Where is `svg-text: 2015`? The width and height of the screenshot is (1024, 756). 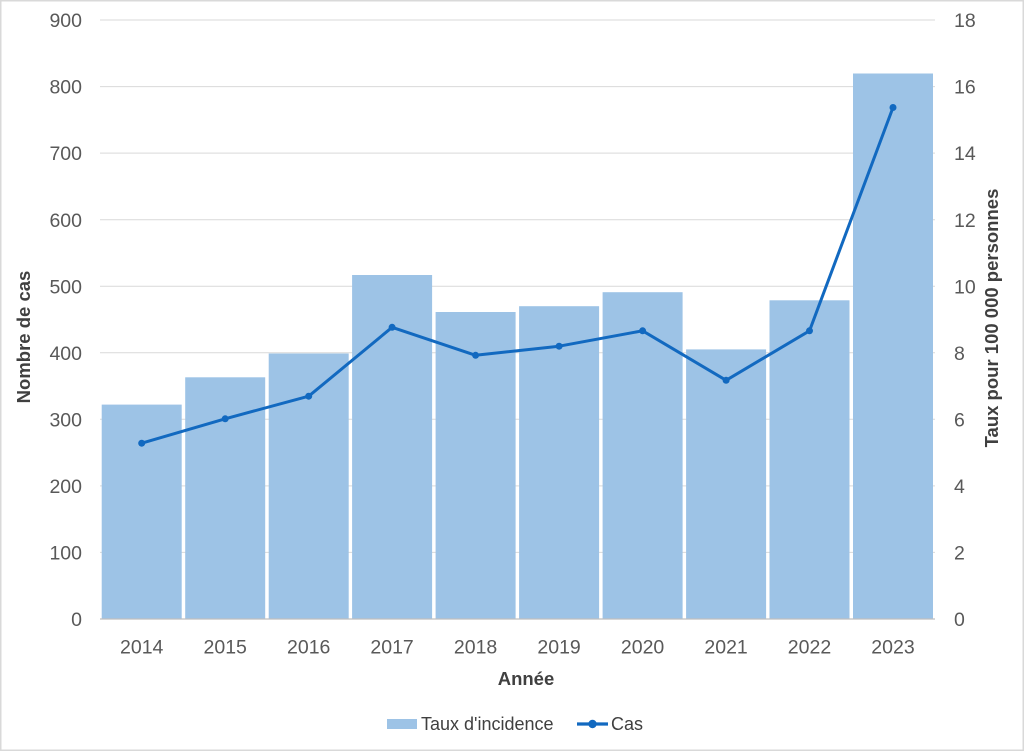
svg-text: 2015 is located at coordinates (226, 648).